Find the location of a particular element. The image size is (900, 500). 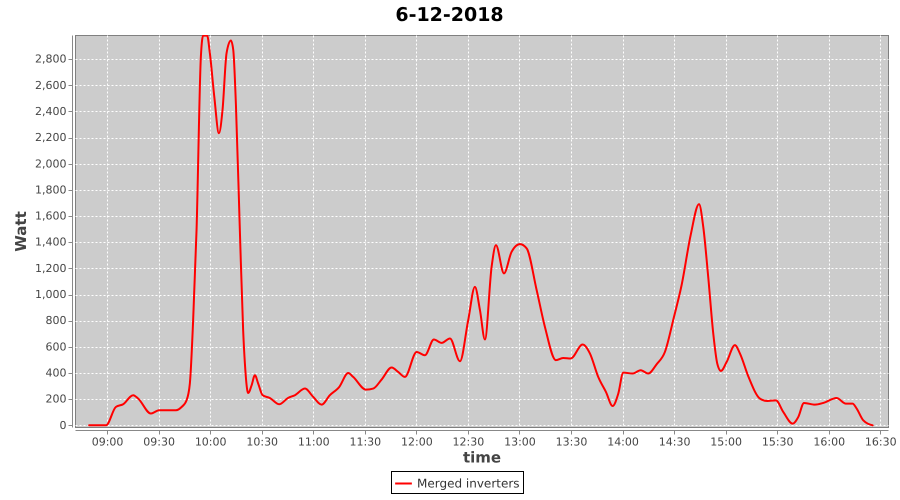

y-tick-label: 2,200 is located at coordinates (50, 137).